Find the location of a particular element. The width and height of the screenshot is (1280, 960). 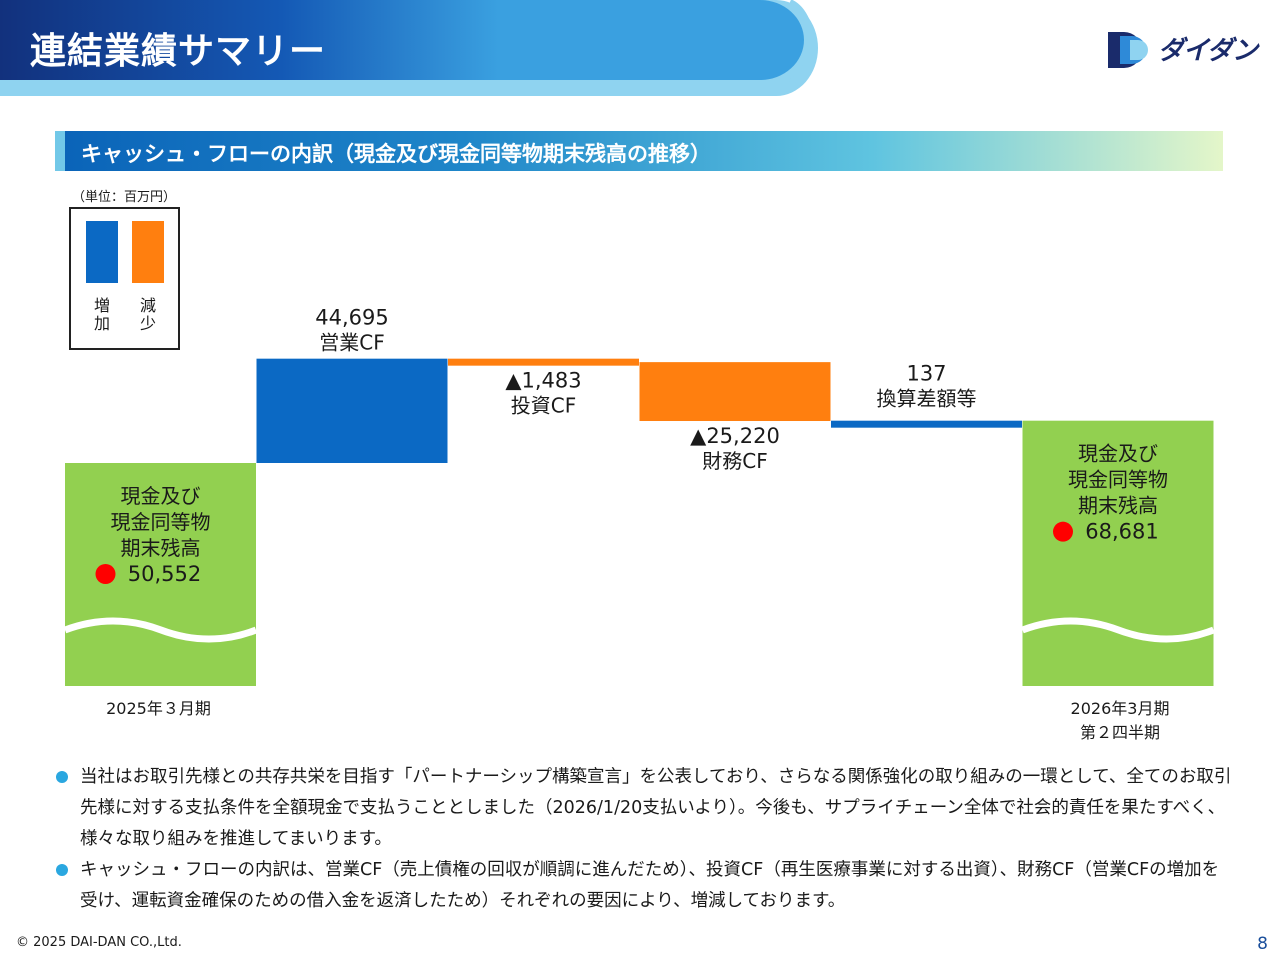

header: 連結業績サマリー ダイダン is located at coordinates (640, 48).